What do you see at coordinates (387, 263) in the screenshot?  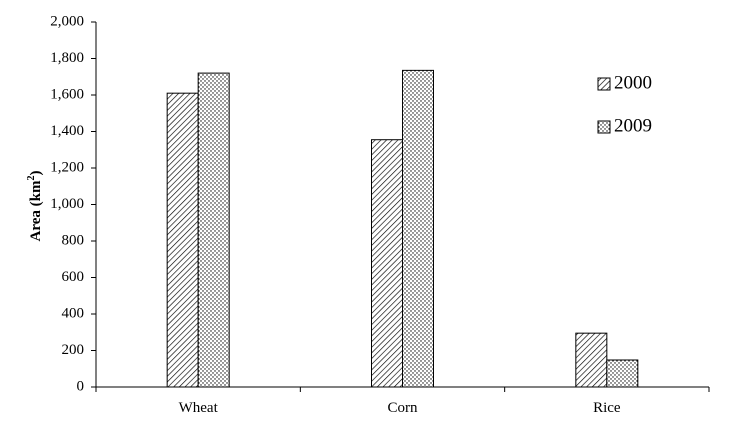 I see `bar-2000-corn` at bounding box center [387, 263].